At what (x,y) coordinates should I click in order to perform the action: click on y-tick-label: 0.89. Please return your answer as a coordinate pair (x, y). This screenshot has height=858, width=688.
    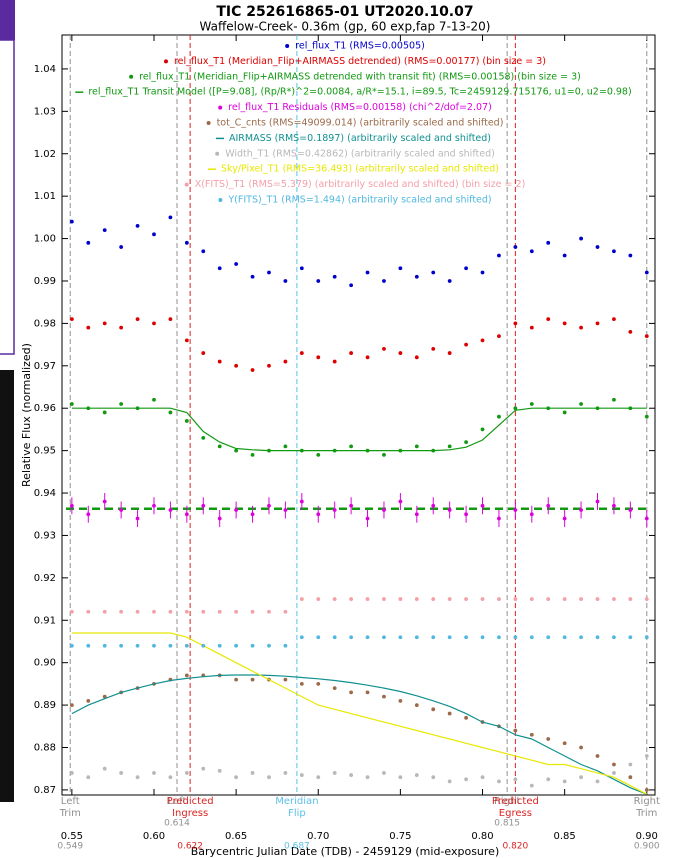
    Looking at the image, I should click on (45, 705).